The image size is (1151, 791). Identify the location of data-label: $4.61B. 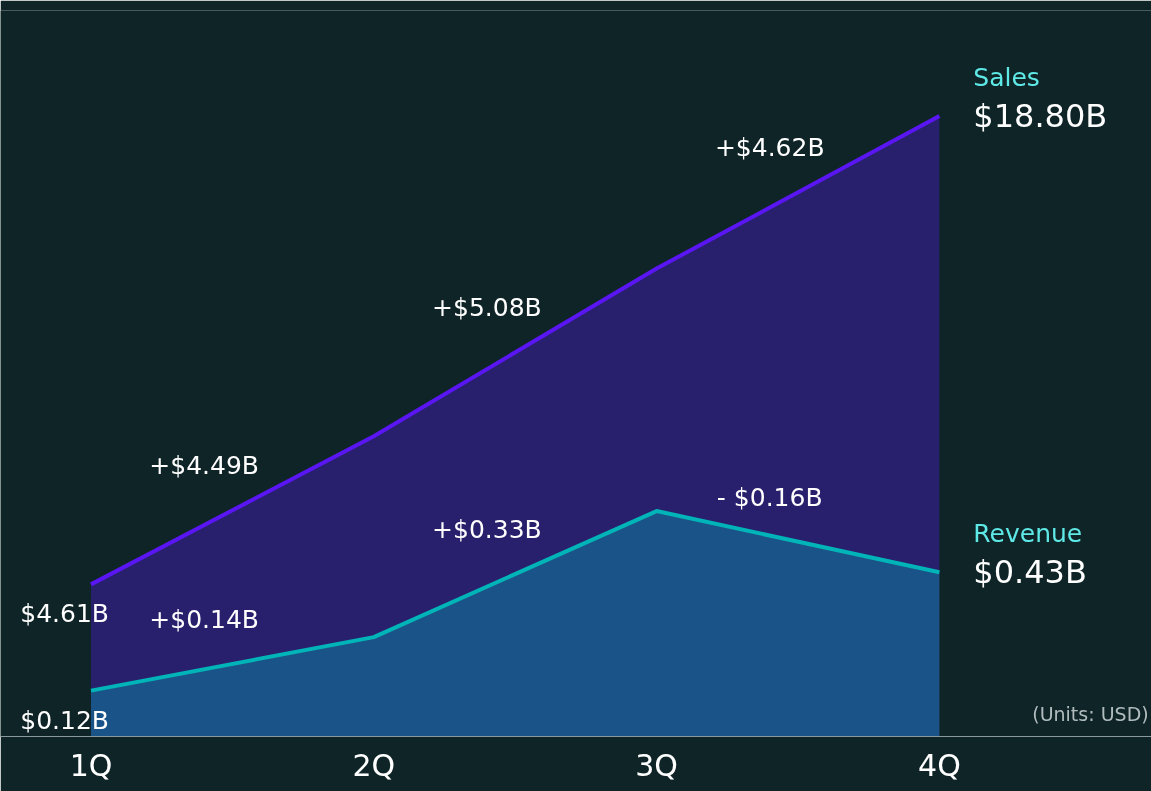
(65, 614).